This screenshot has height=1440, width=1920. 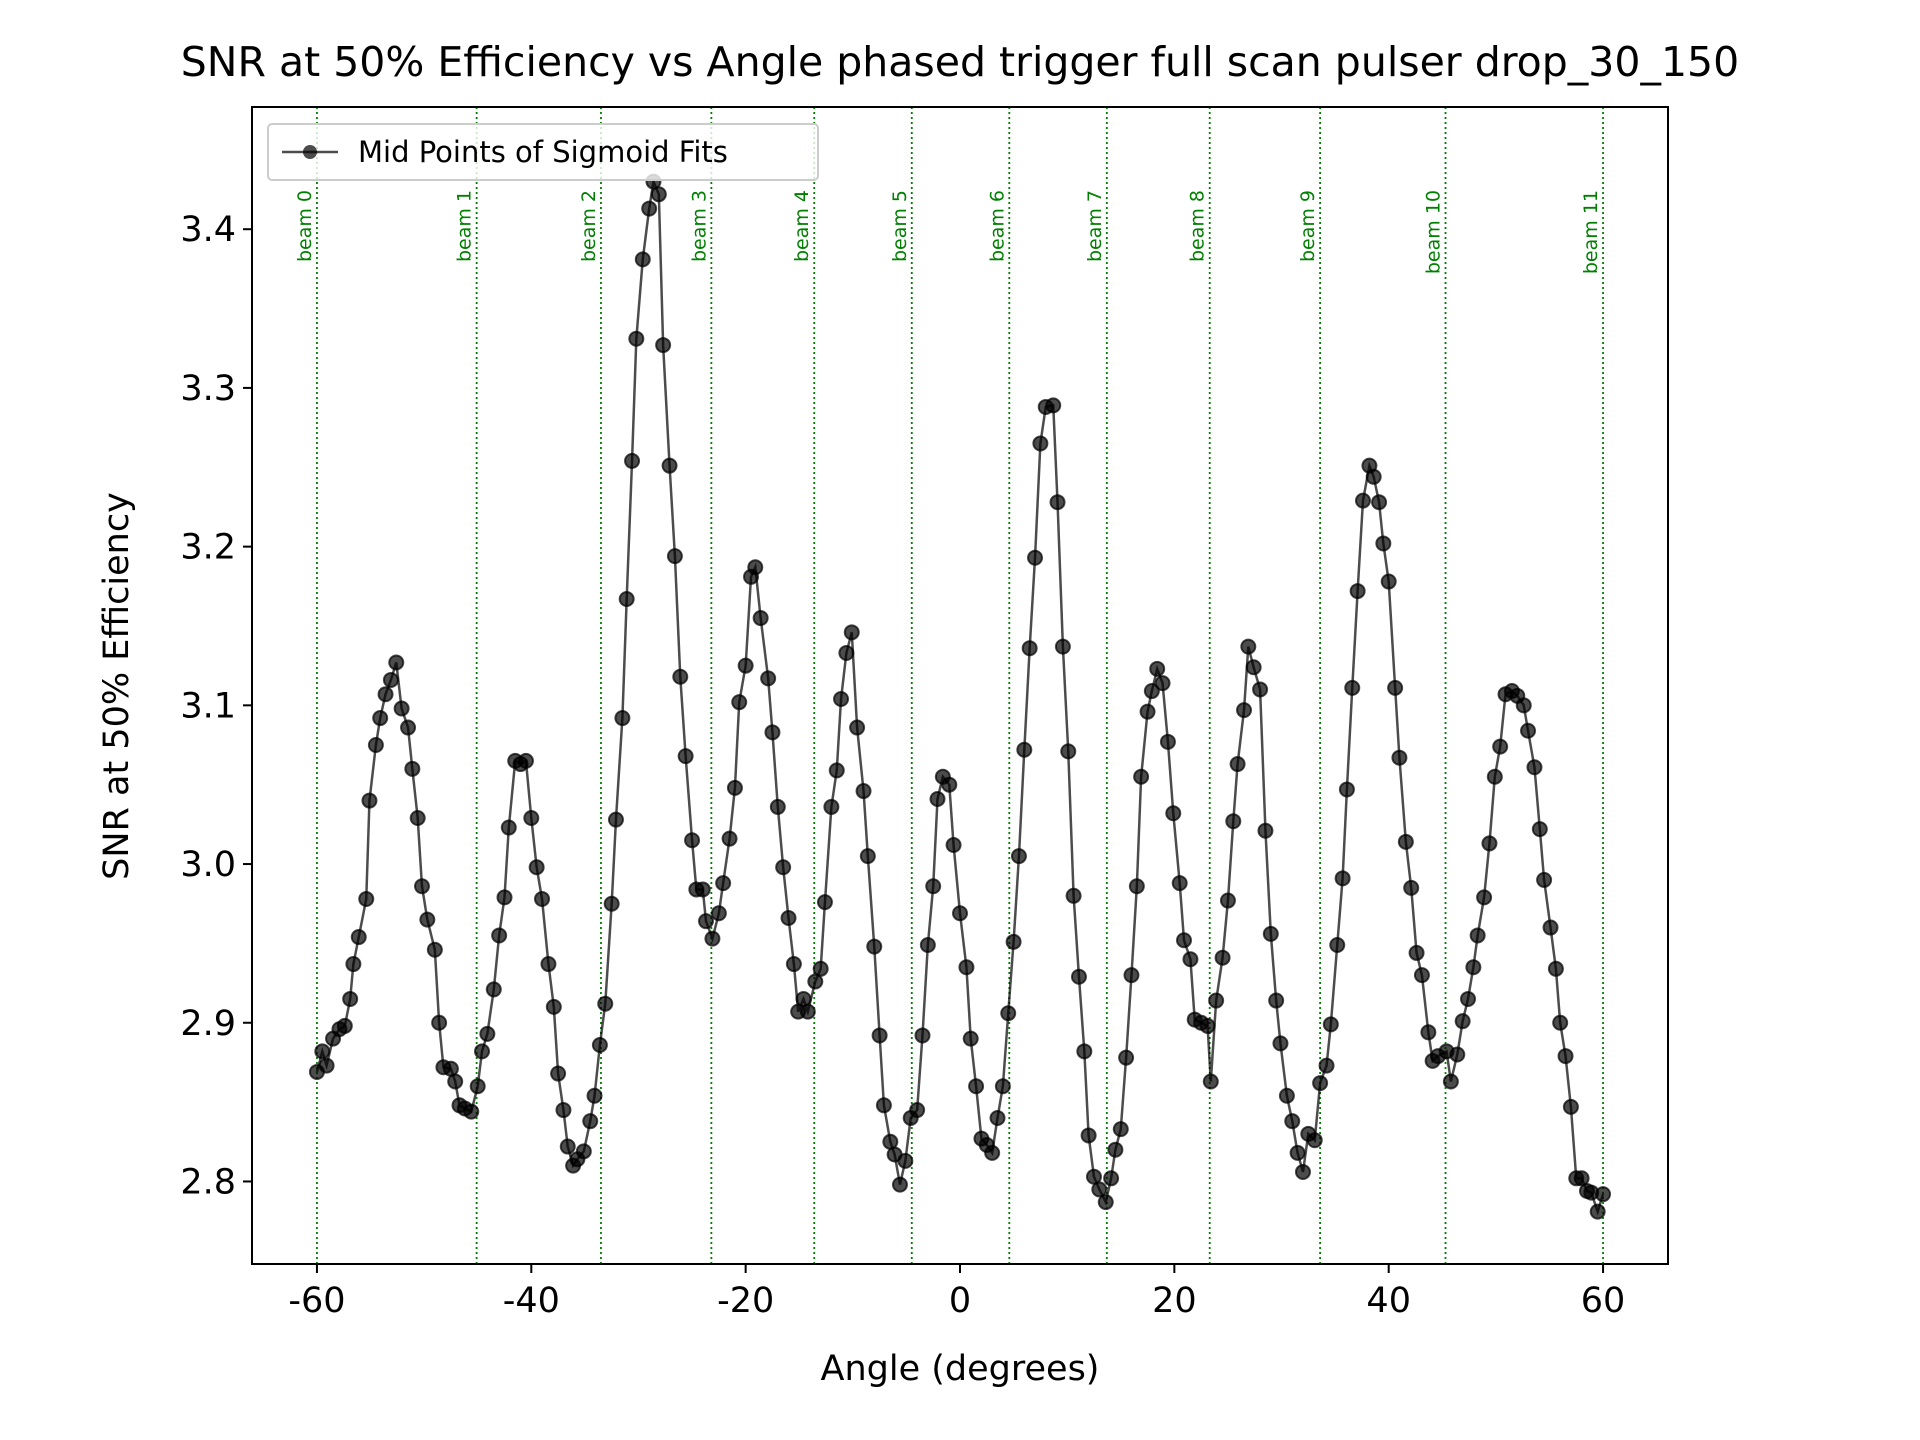 What do you see at coordinates (305, 226) in the screenshot?
I see `beam-label: beam 0` at bounding box center [305, 226].